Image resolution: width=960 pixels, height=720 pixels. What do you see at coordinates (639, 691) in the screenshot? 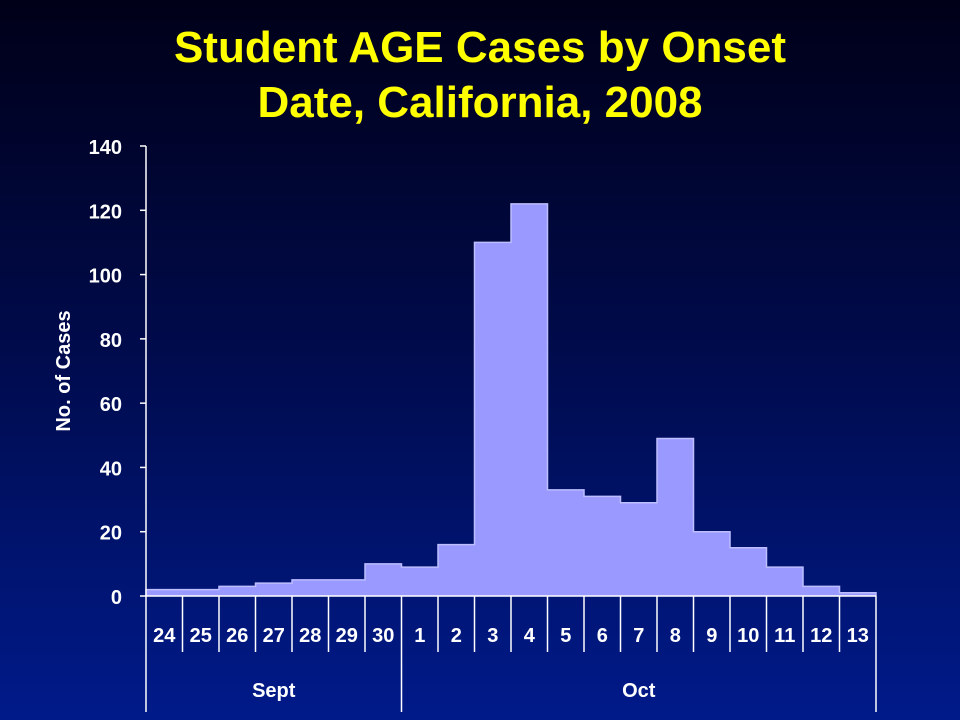
I see `group-label: Oct` at bounding box center [639, 691].